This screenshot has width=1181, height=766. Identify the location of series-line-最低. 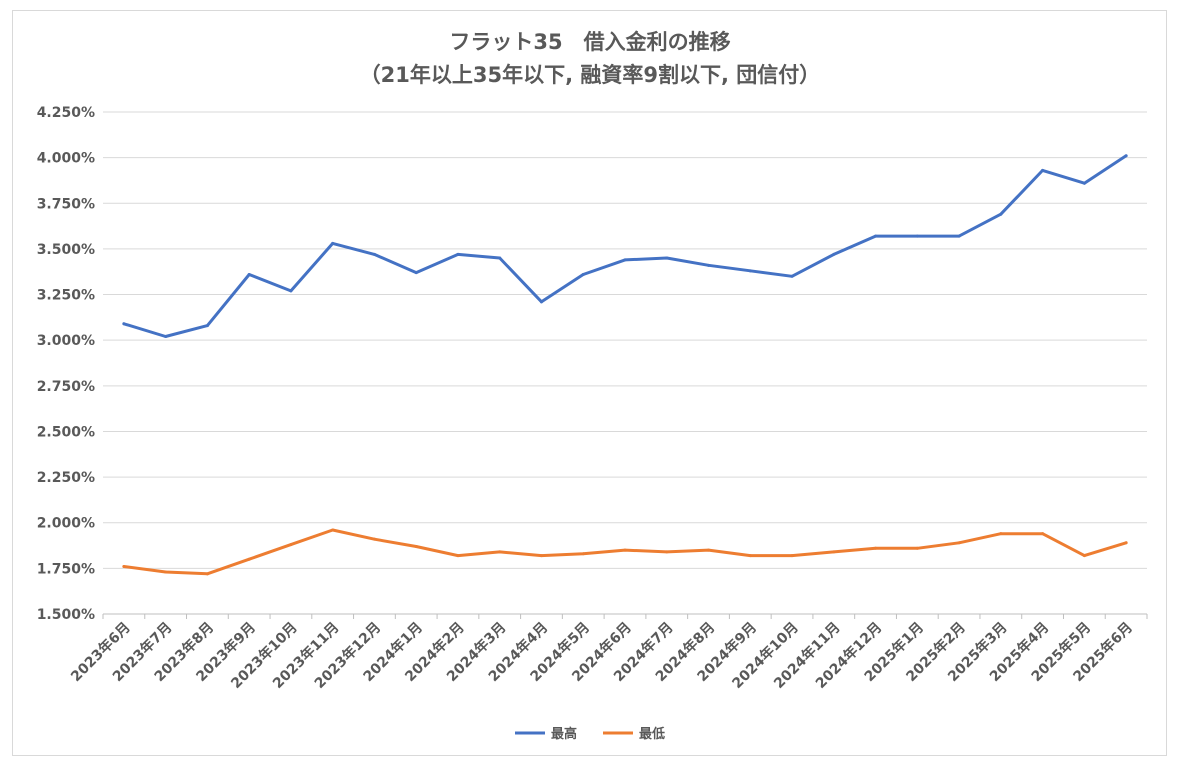
(625, 552).